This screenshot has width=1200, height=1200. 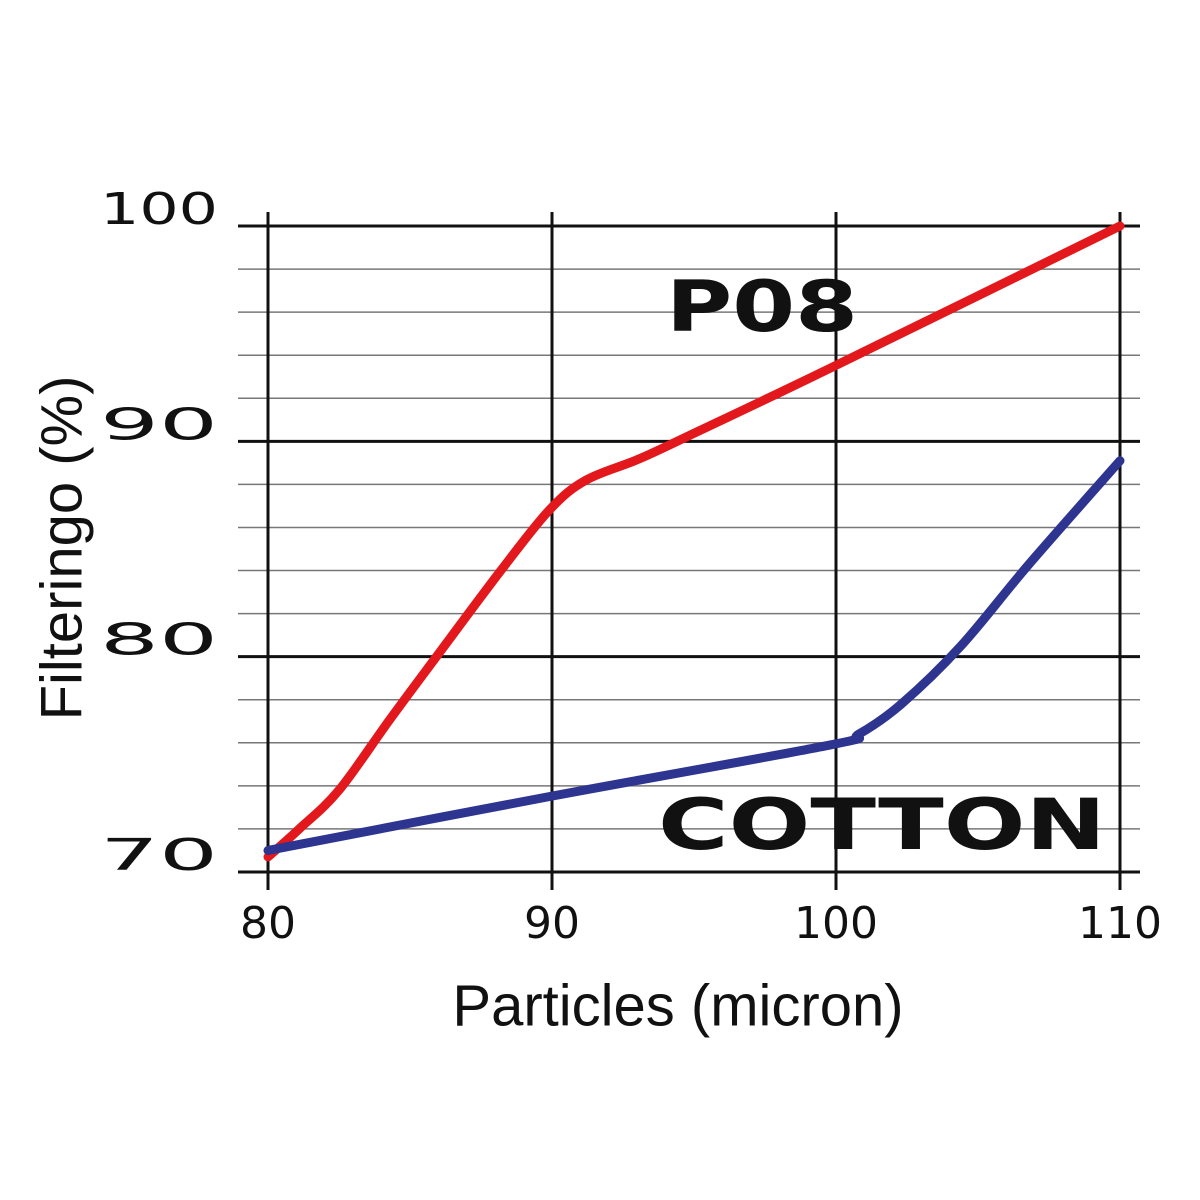 I want to click on series-label: COTTON, so click(x=882, y=825).